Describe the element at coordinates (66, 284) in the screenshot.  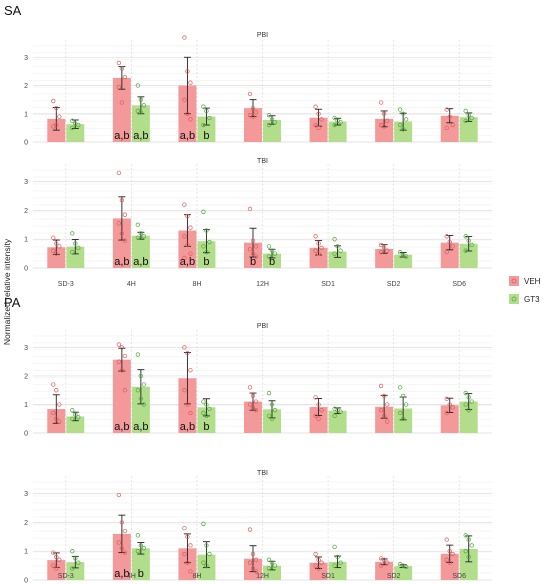
I see `x-tick-label: SD-3` at that location.